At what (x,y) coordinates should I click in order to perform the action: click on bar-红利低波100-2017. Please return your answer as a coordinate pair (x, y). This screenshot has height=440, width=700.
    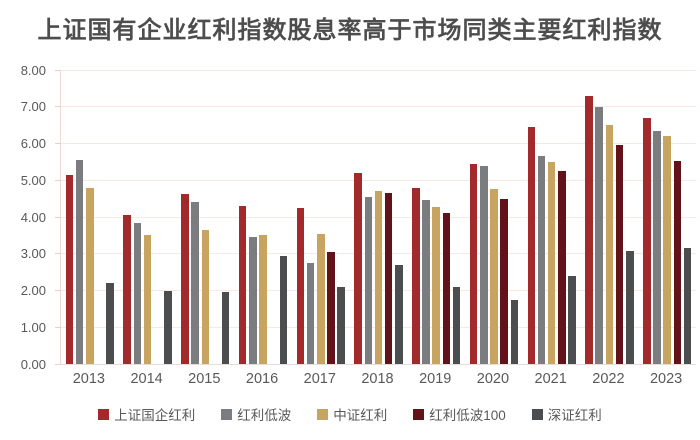
    Looking at the image, I should click on (331, 307).